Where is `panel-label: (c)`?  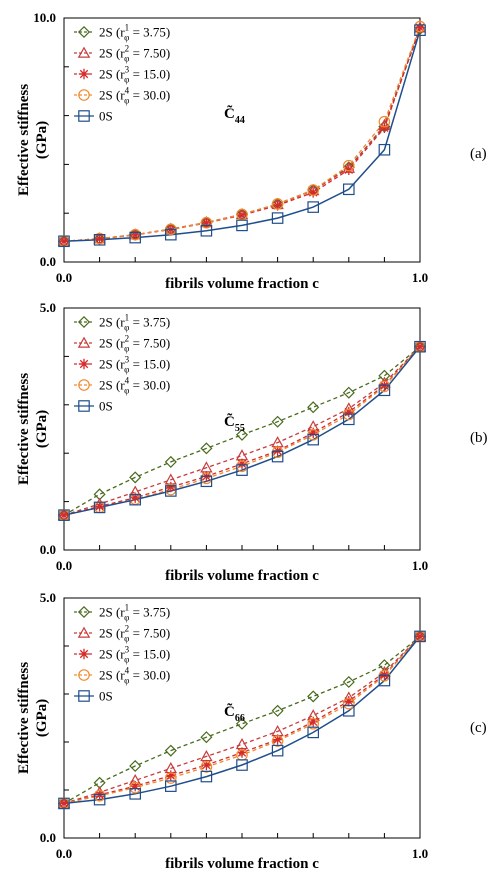 panel-label: (c) is located at coordinates (478, 728).